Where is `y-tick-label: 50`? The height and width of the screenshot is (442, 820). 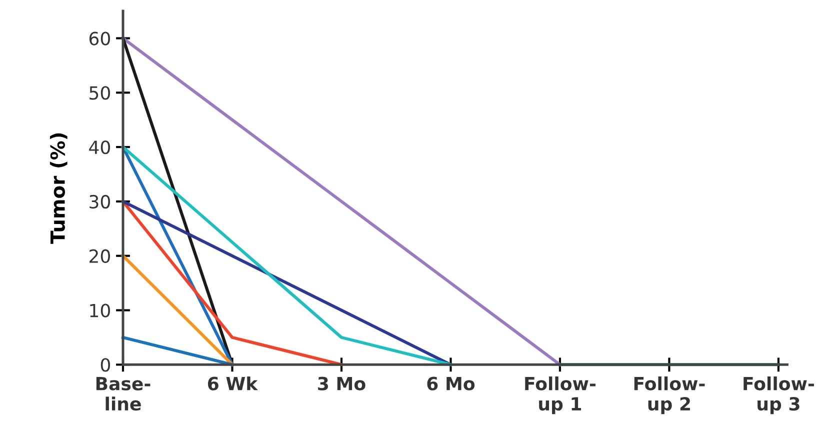 y-tick-label: 50 is located at coordinates (100, 93).